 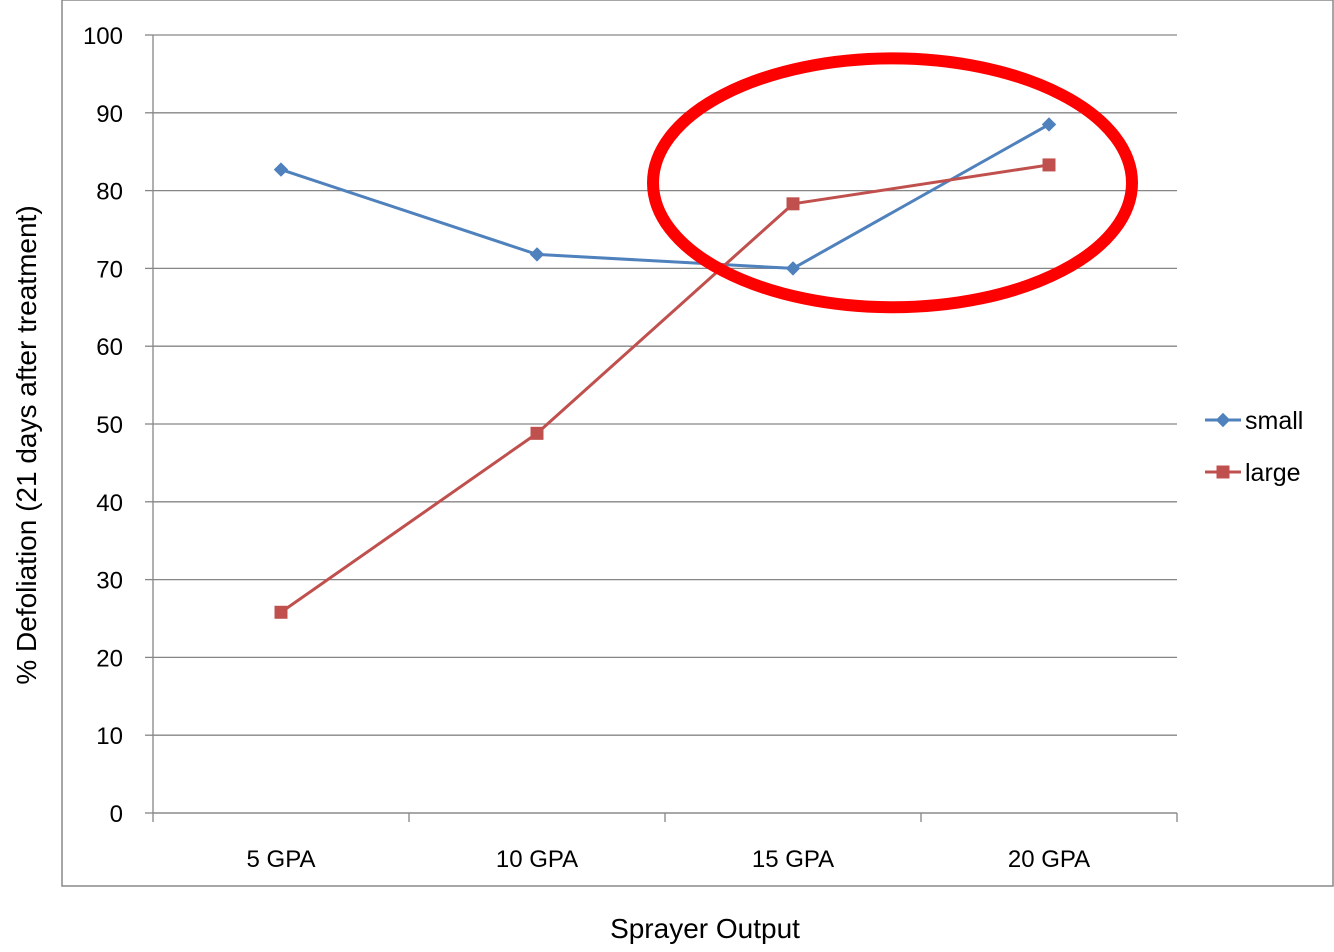 What do you see at coordinates (109, 114) in the screenshot?
I see `y-tick-label: 90` at bounding box center [109, 114].